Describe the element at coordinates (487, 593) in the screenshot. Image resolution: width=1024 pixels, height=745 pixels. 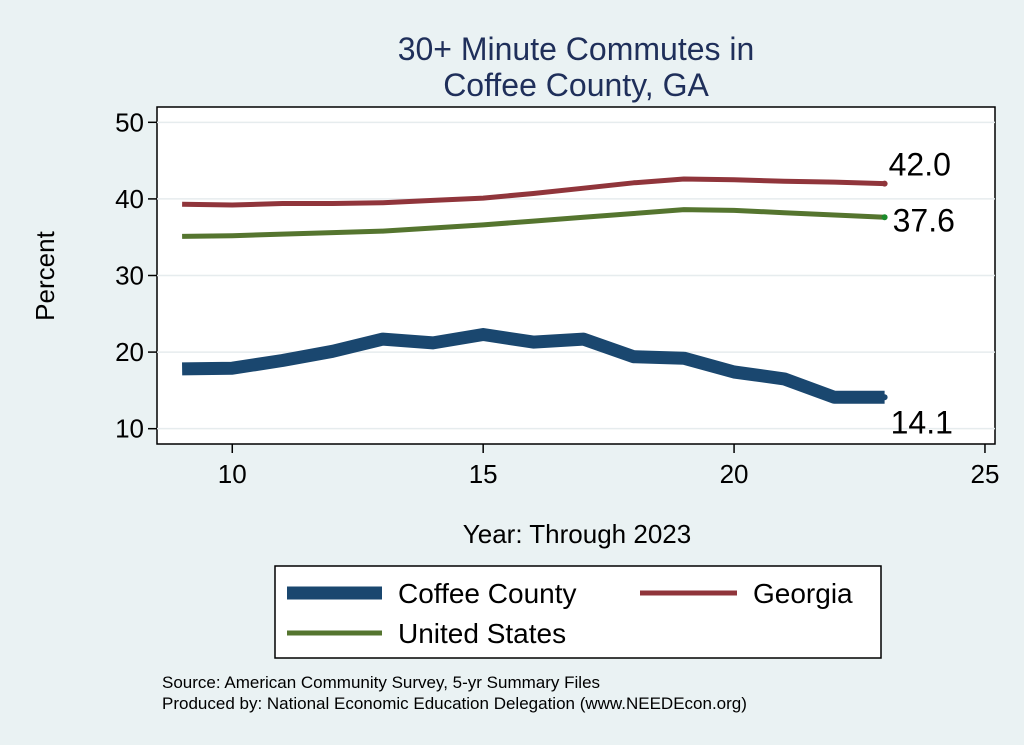
I see `legend-label-coffee-county: Coffee County` at that location.